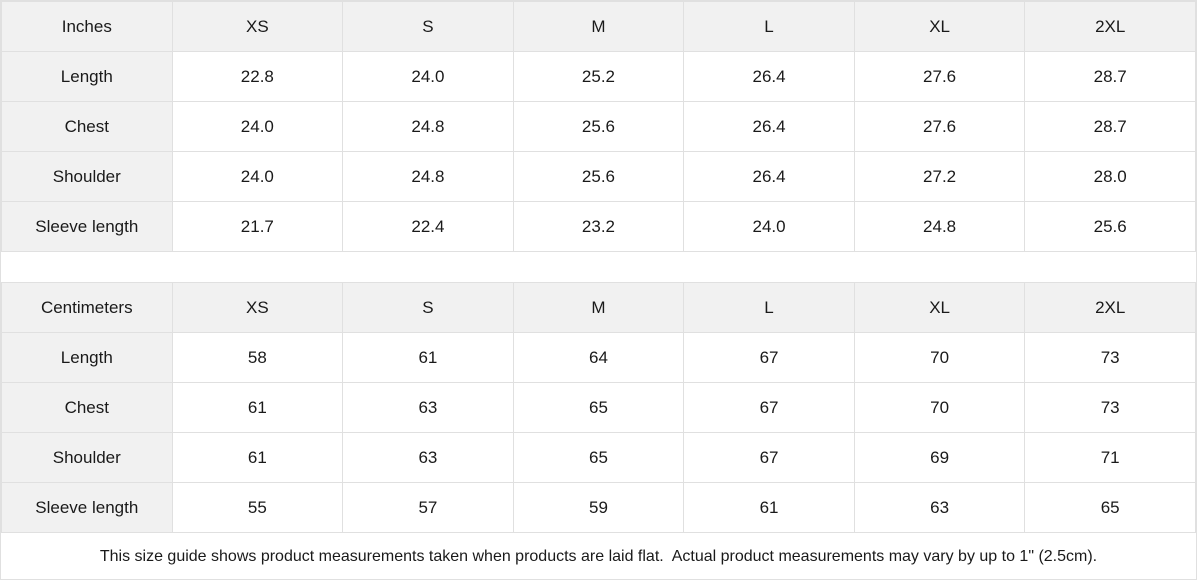 The width and height of the screenshot is (1197, 580). Describe the element at coordinates (87, 307) in the screenshot. I see `unit-header-cell: Centimeters` at that location.